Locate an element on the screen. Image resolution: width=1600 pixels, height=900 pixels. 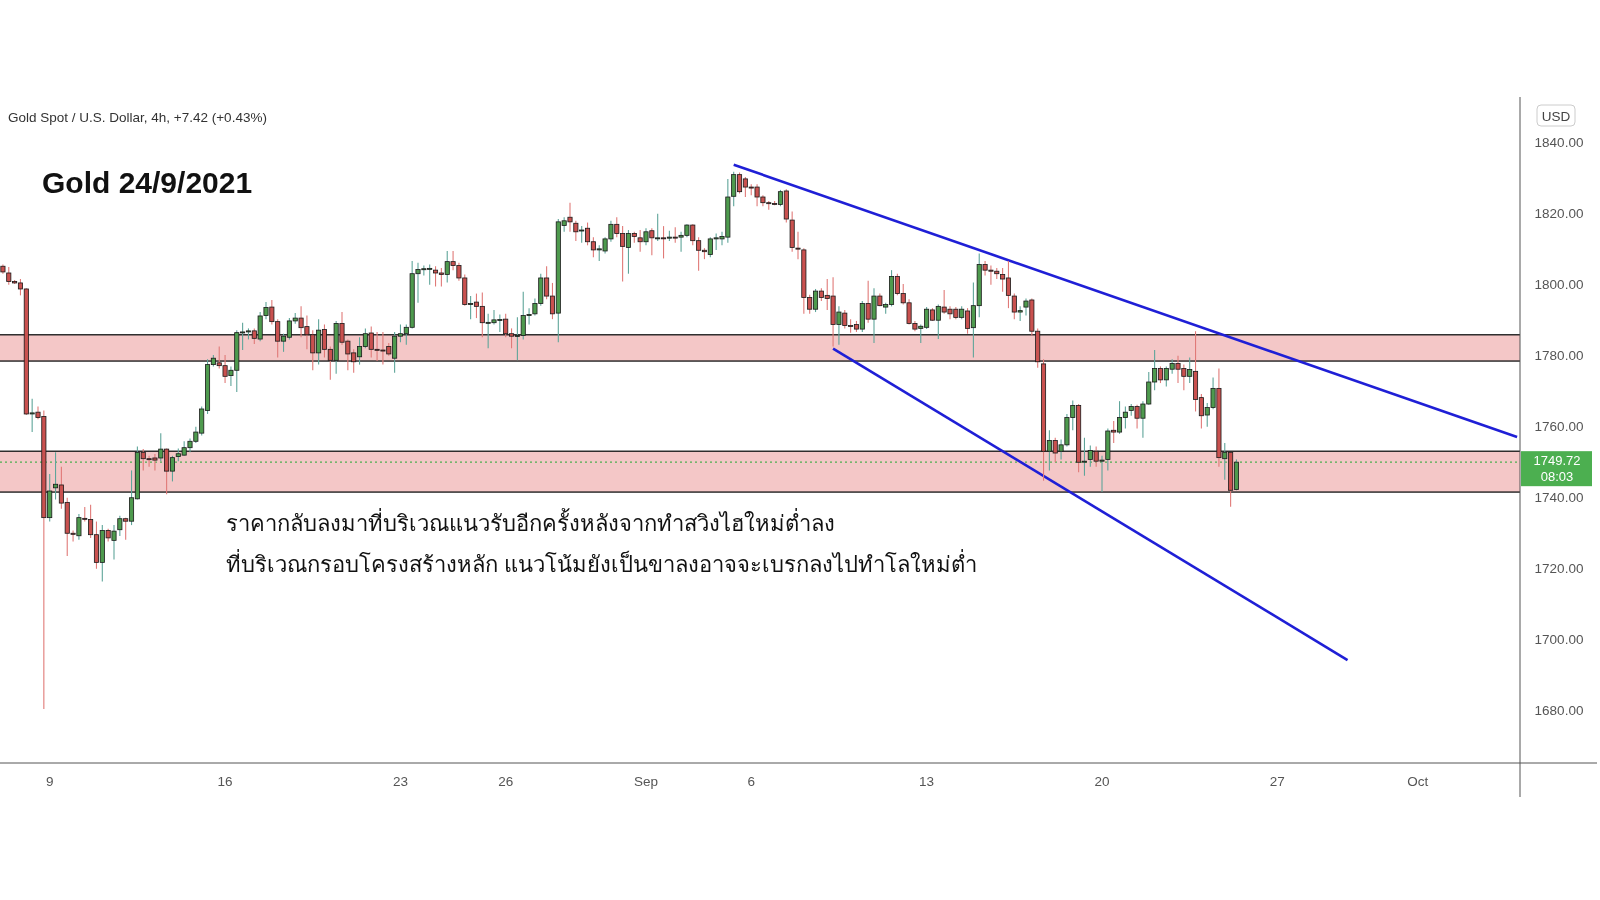
y-tick-label: 1740.00 is located at coordinates (1559, 497).